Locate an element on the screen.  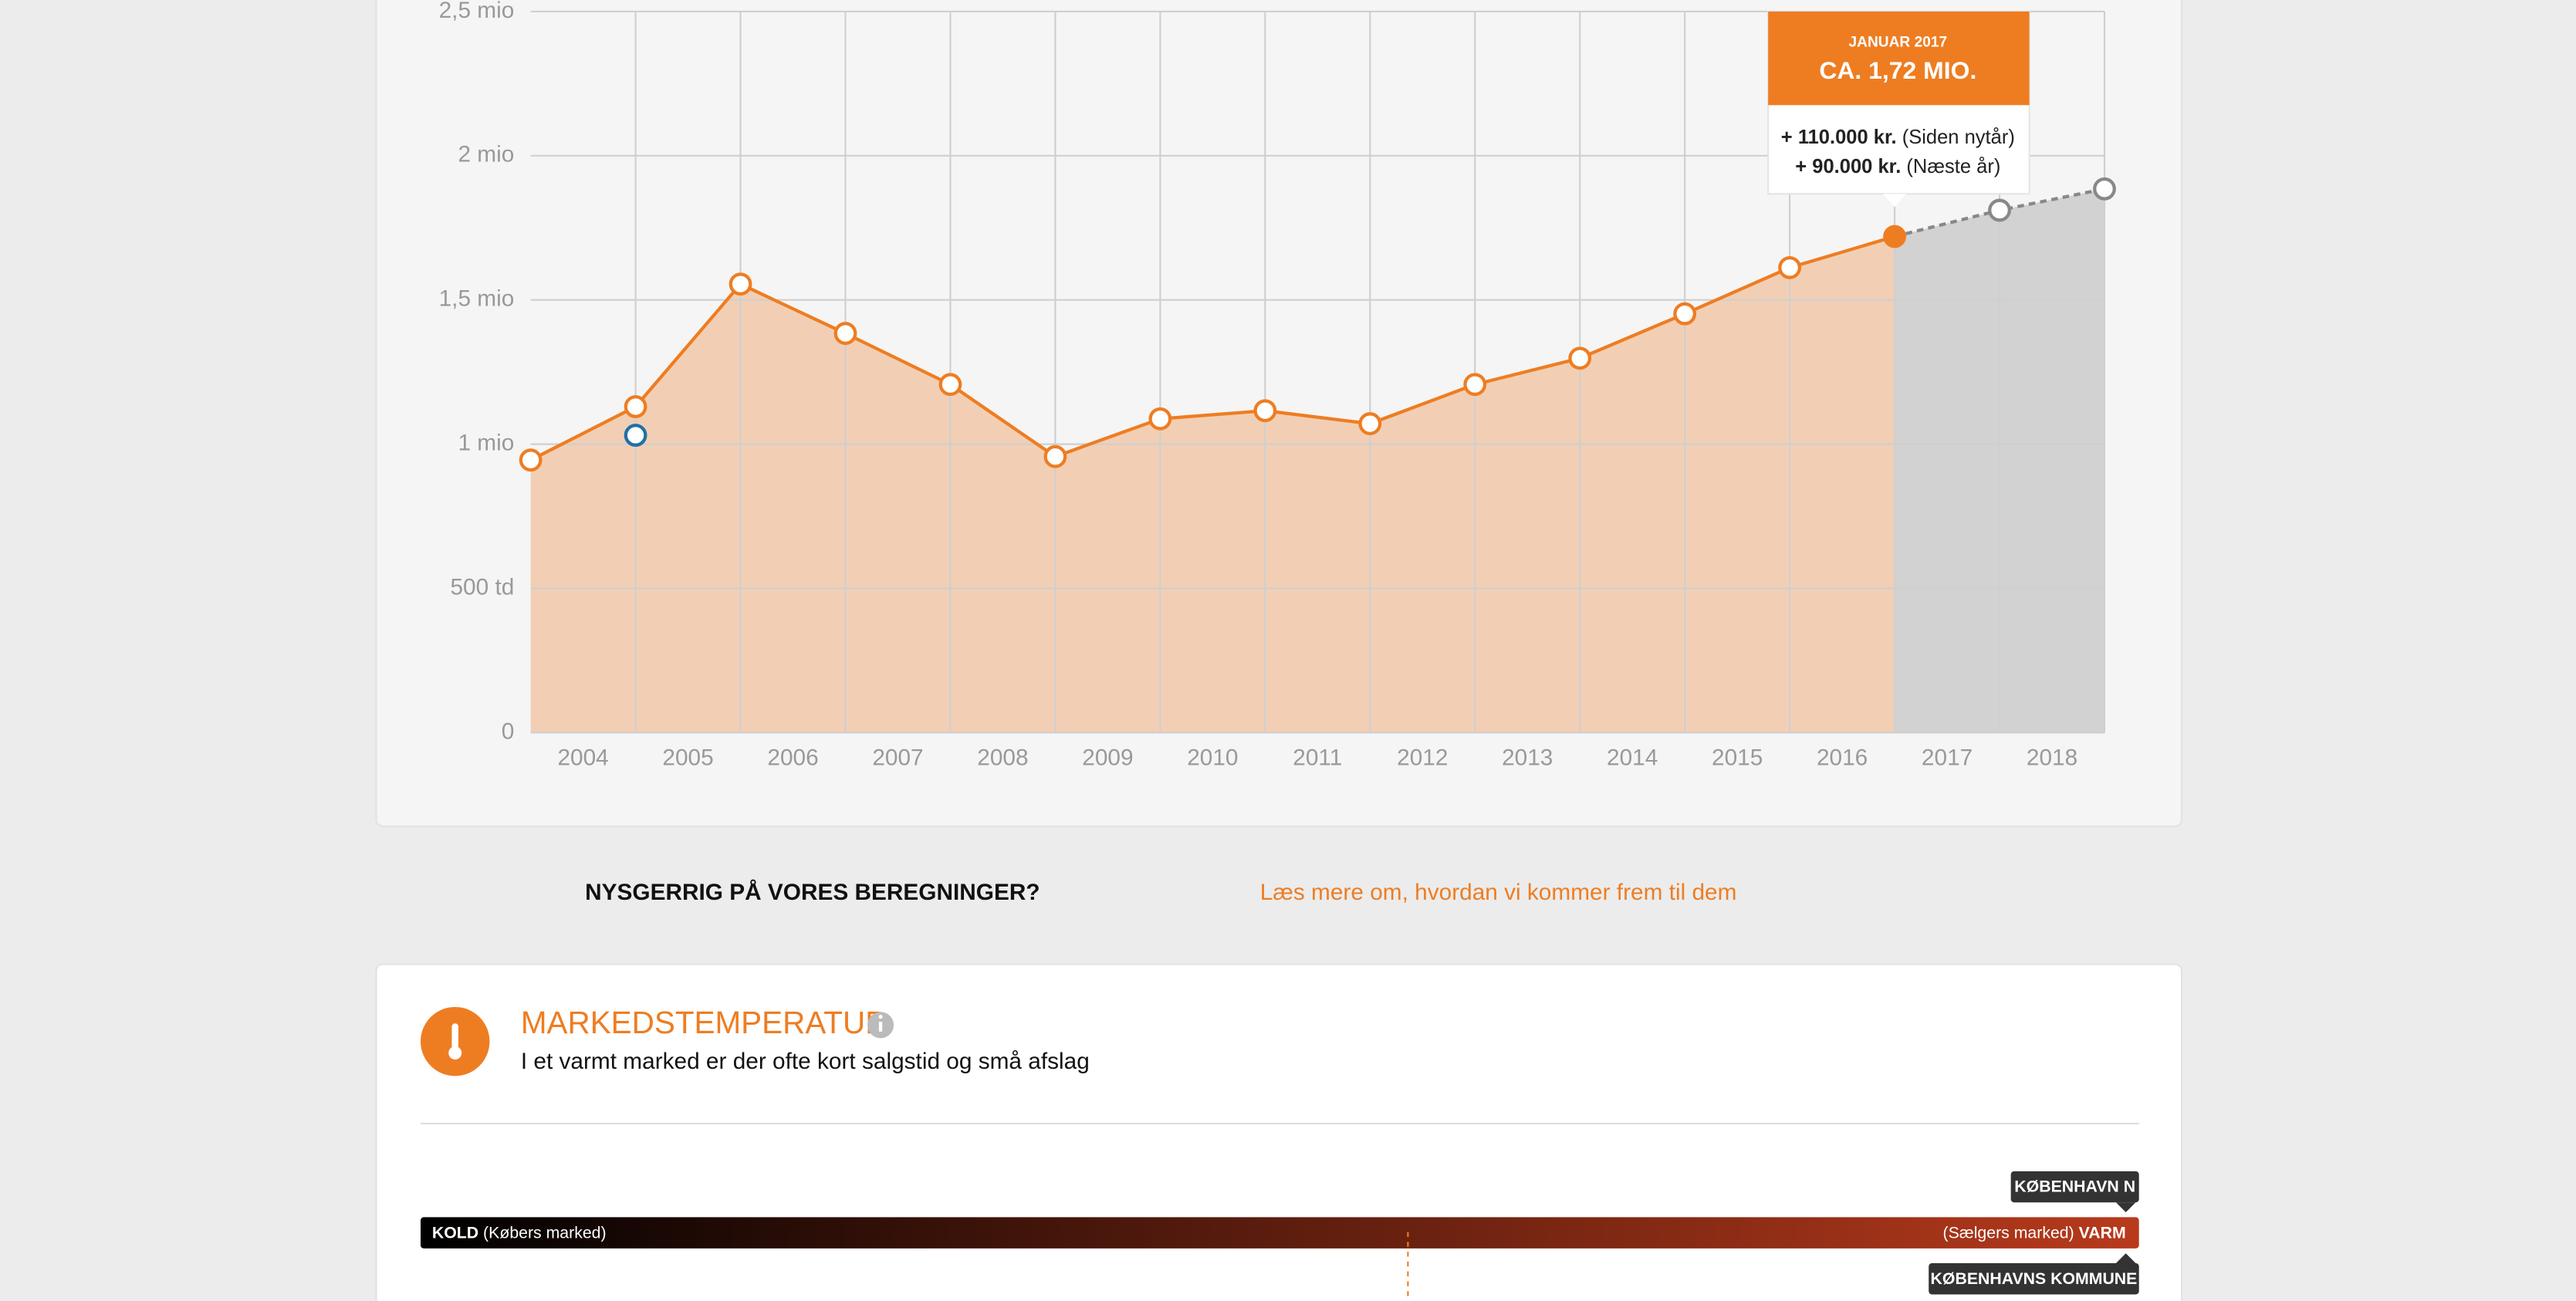
tooltip-header is located at coordinates (1899, 58).